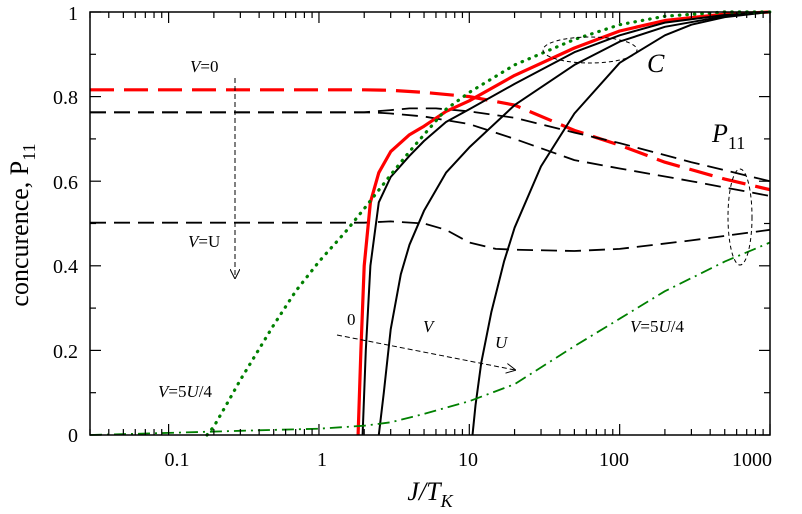 This screenshot has width=802, height=514. I want to click on annotation-c-label: C, so click(656, 63).